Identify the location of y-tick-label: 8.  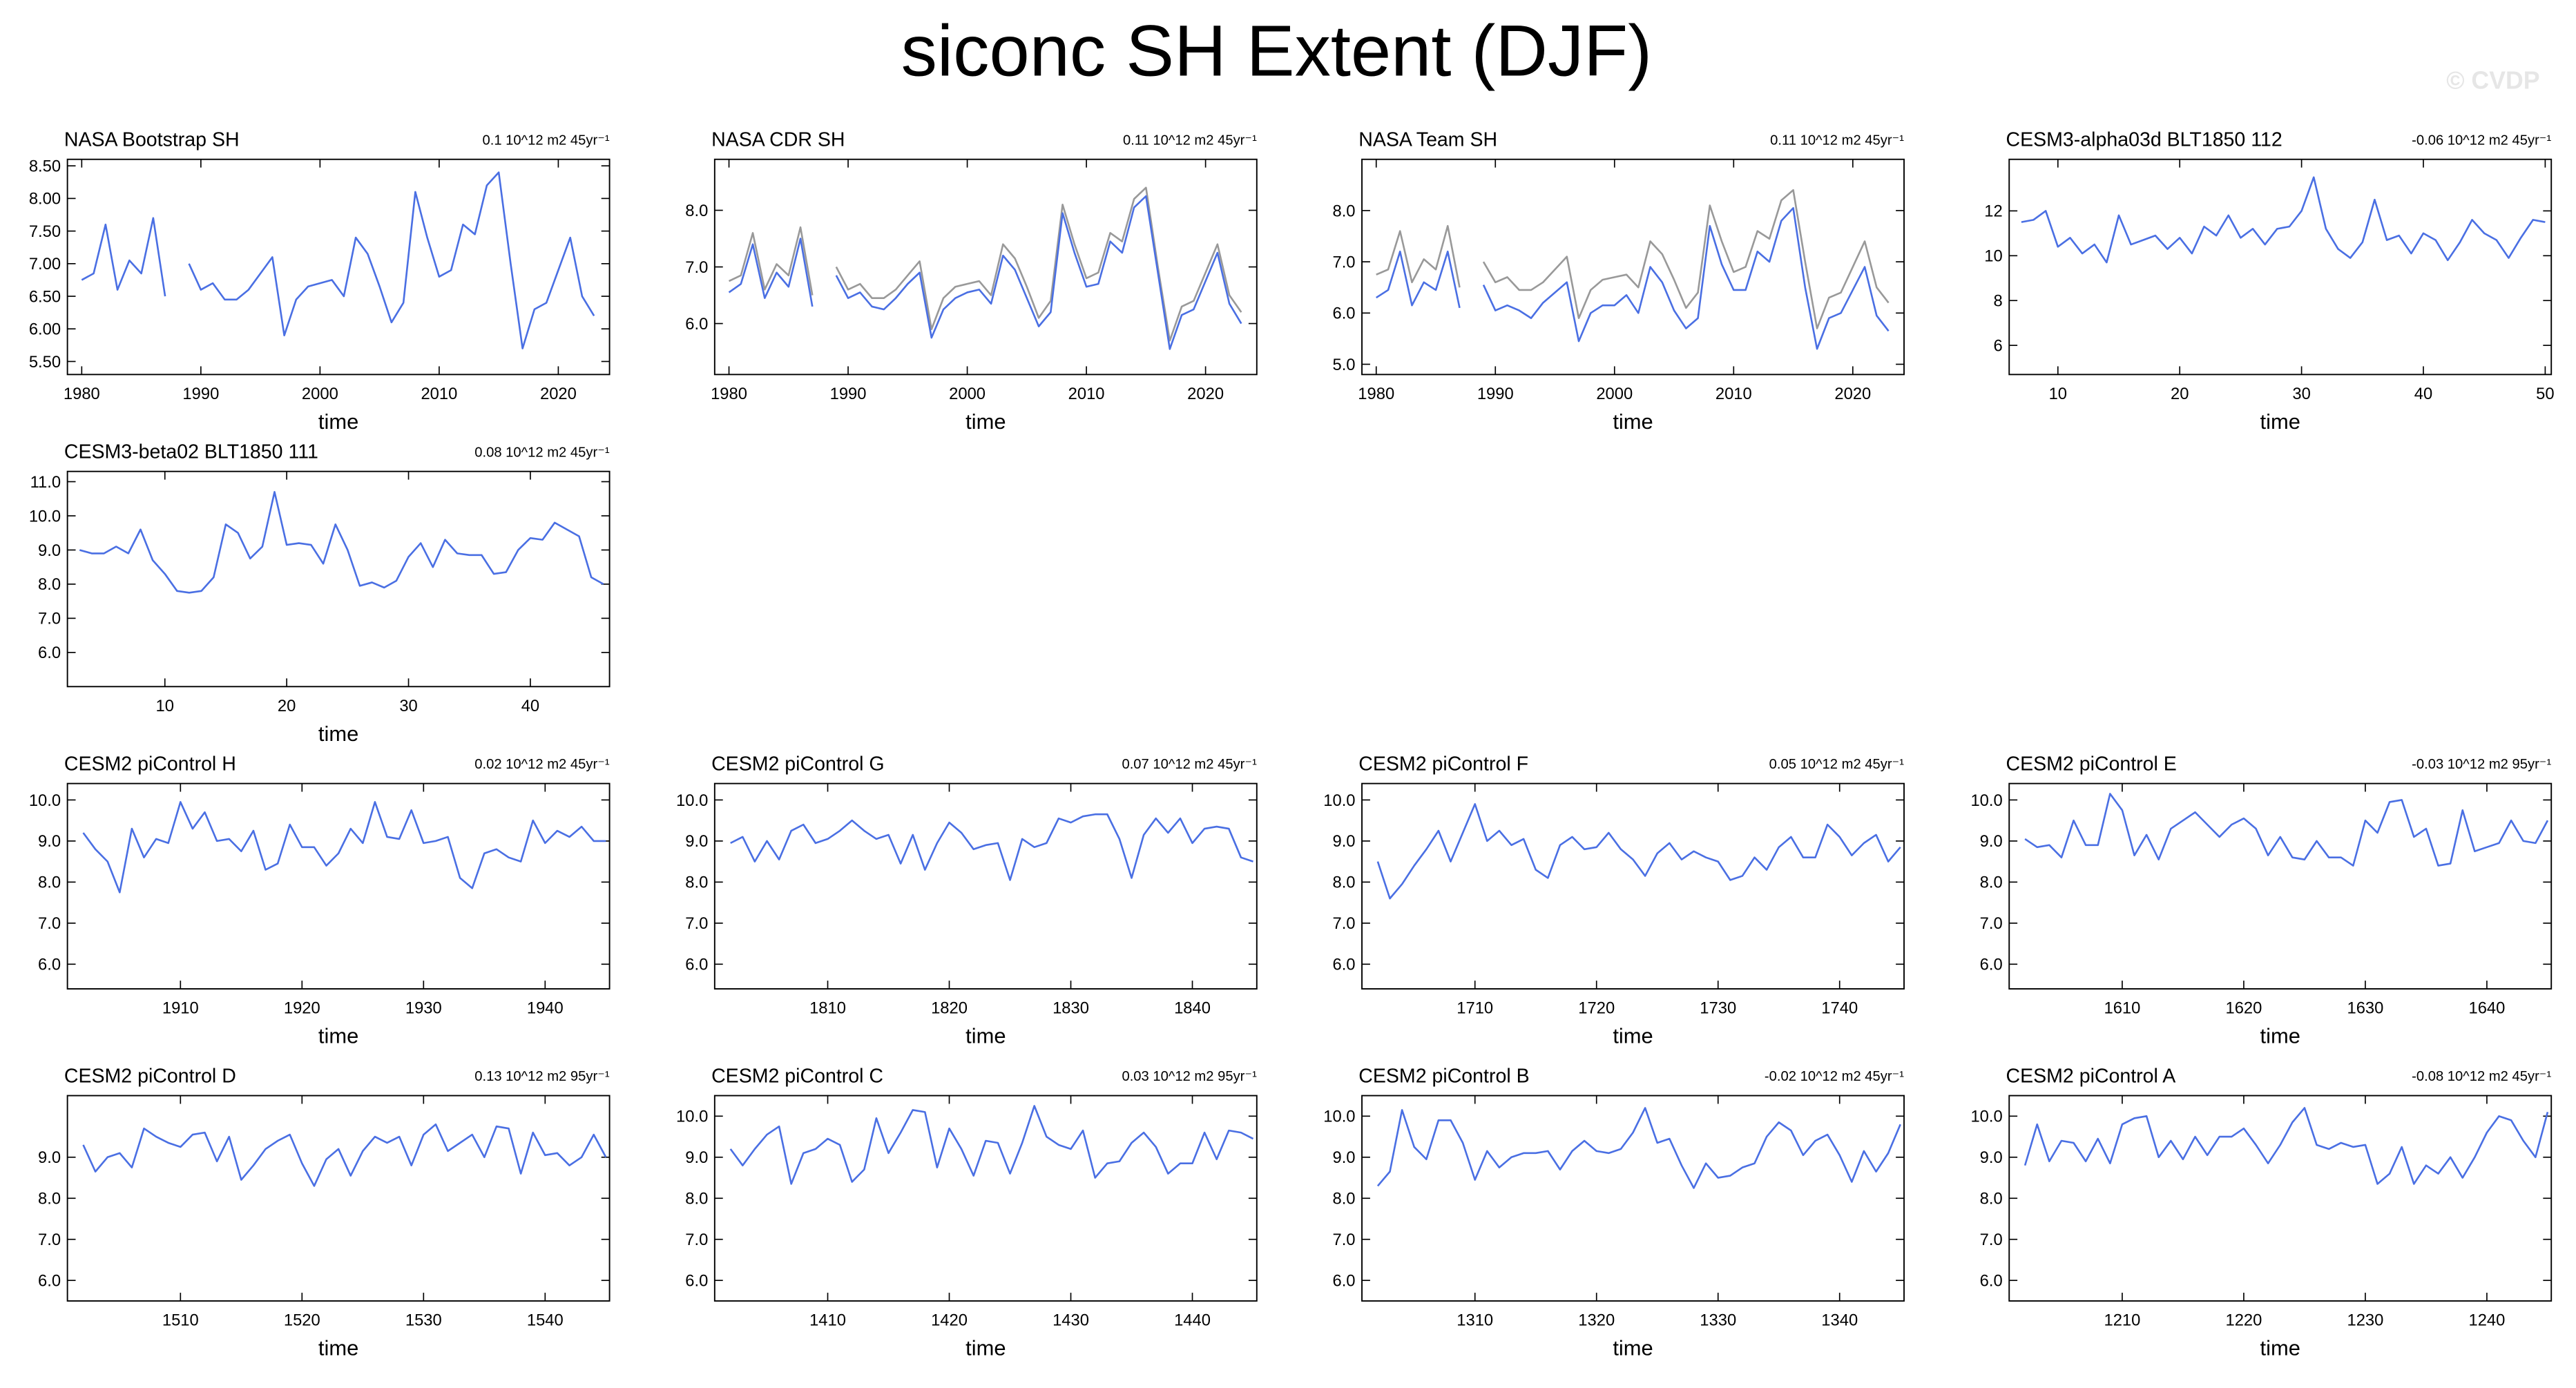
(1998, 301).